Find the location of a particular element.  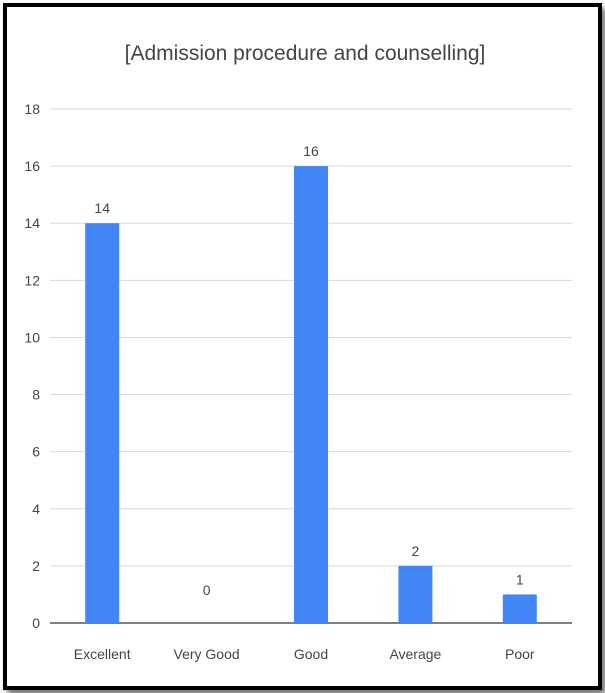

x-tick-label: Average is located at coordinates (415, 654).